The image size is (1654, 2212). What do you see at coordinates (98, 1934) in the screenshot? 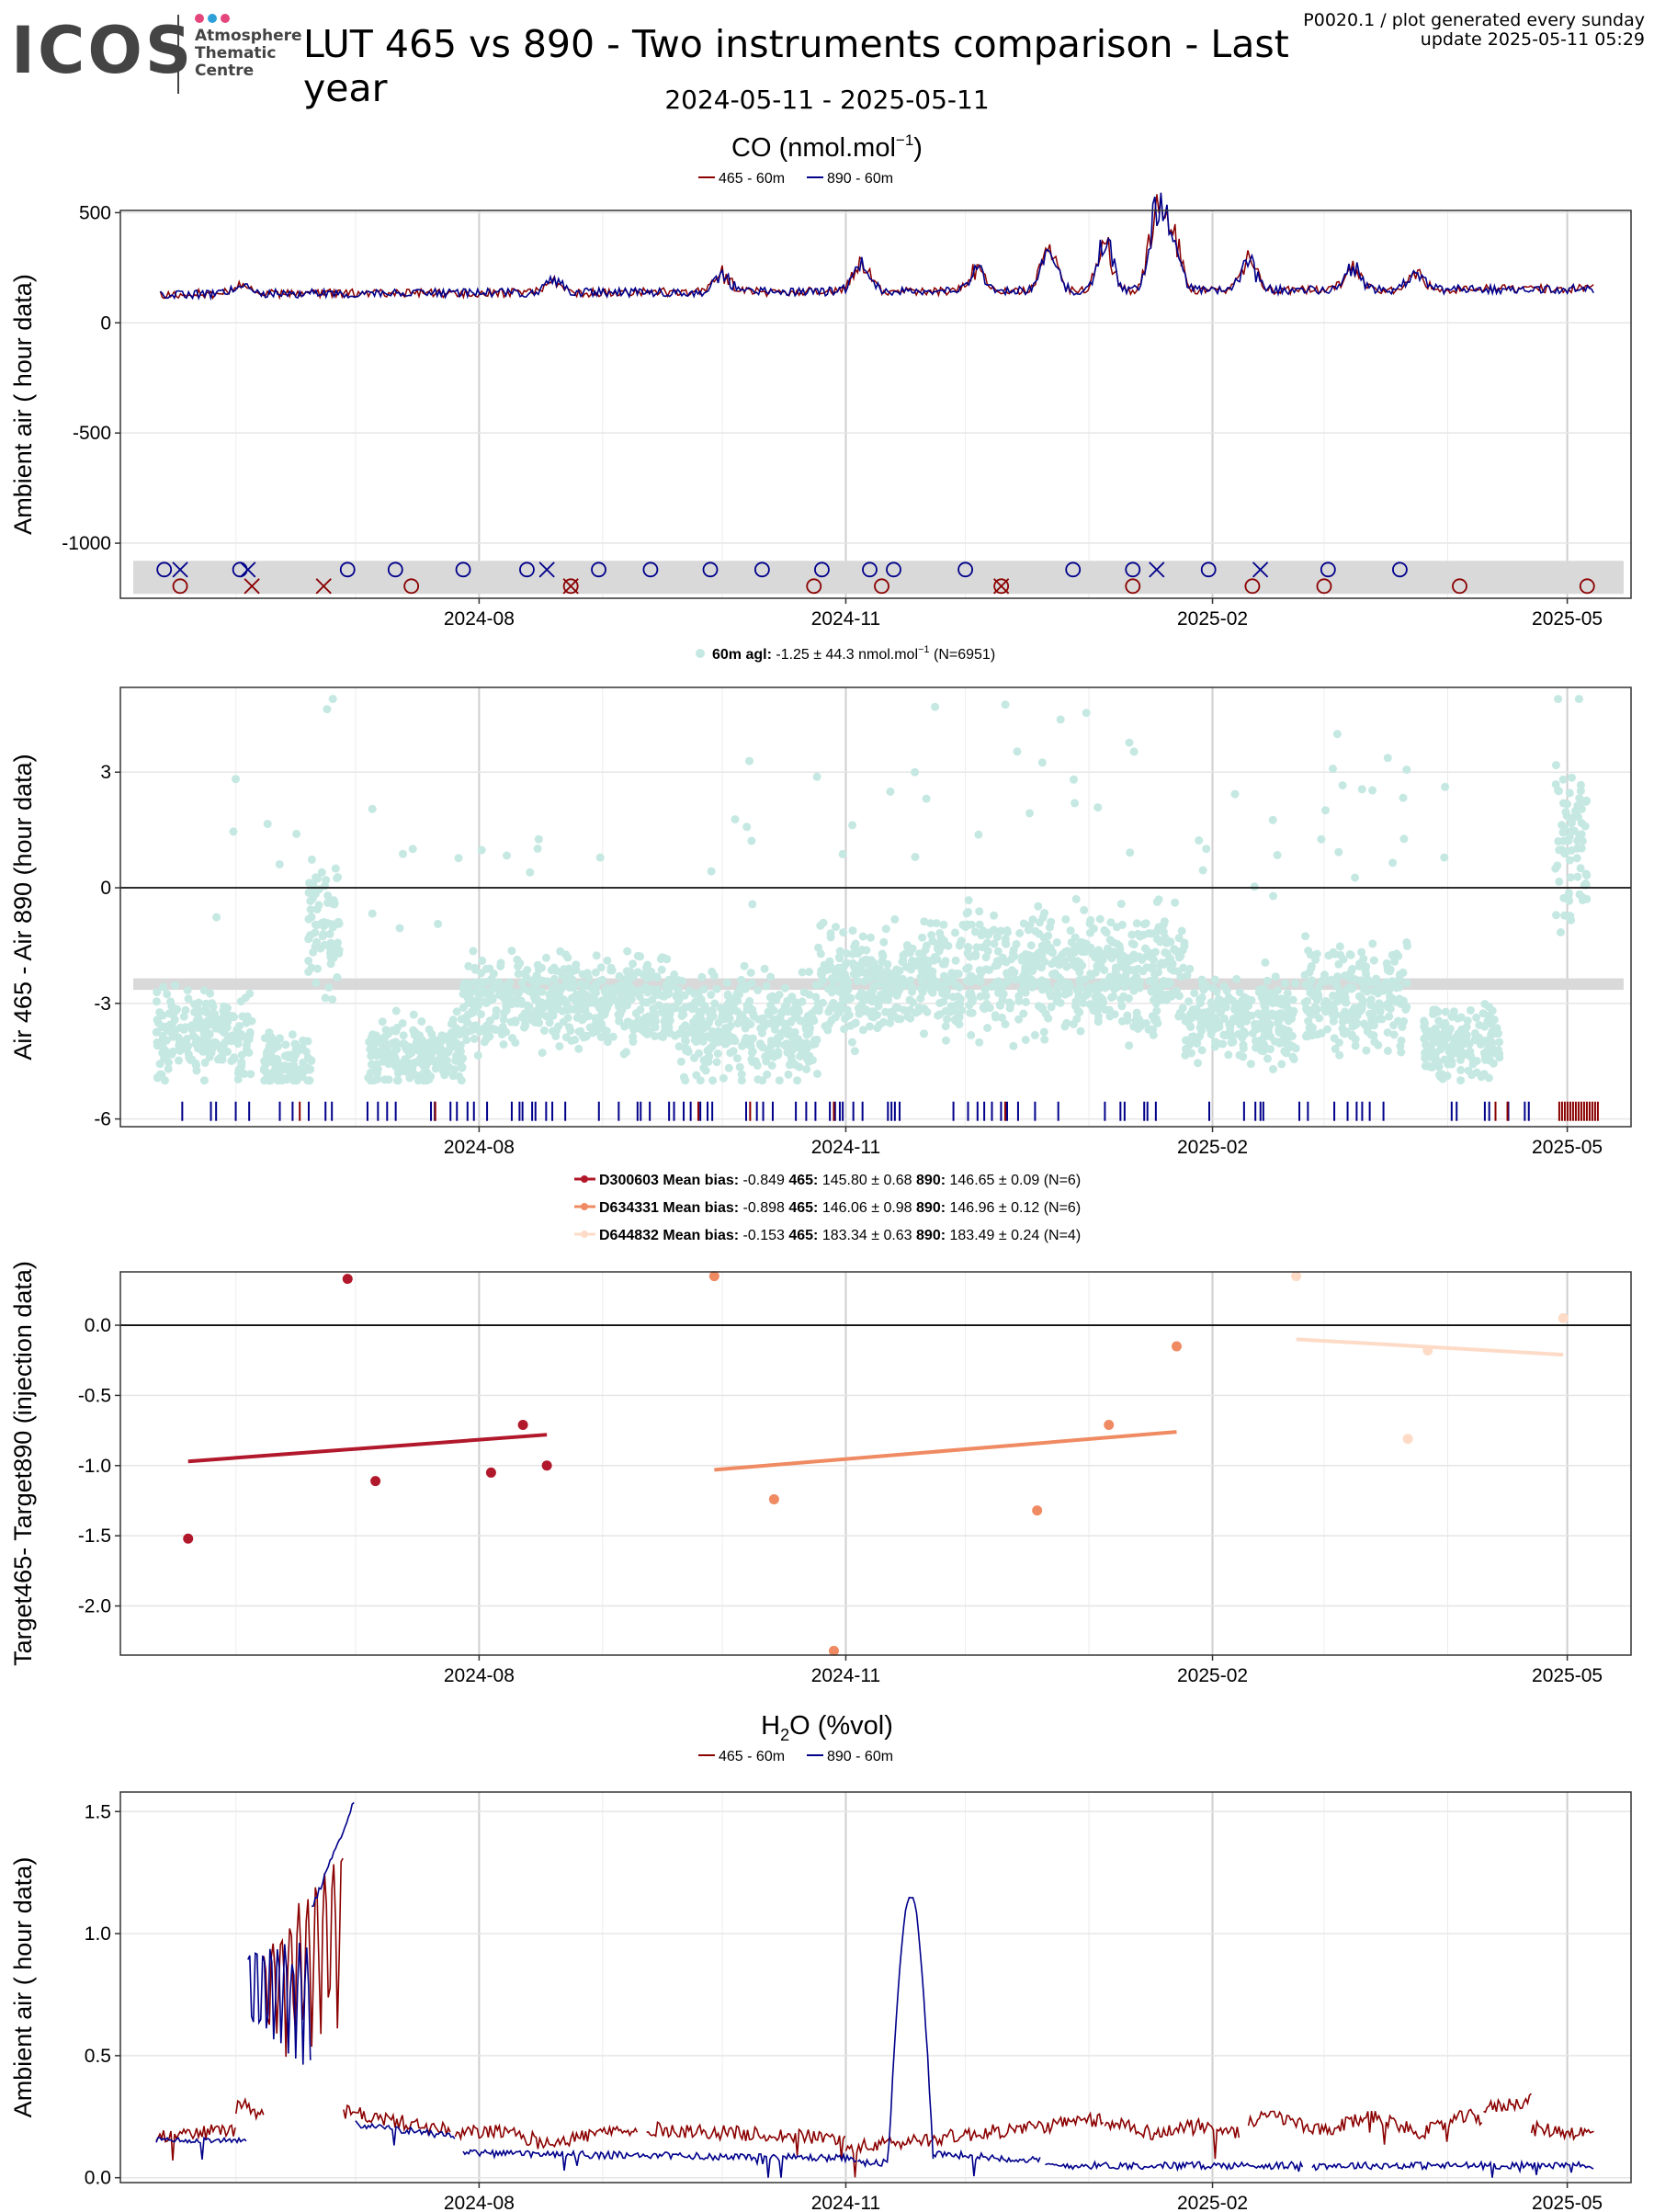
I see `y-tick-label: 1.0` at bounding box center [98, 1934].